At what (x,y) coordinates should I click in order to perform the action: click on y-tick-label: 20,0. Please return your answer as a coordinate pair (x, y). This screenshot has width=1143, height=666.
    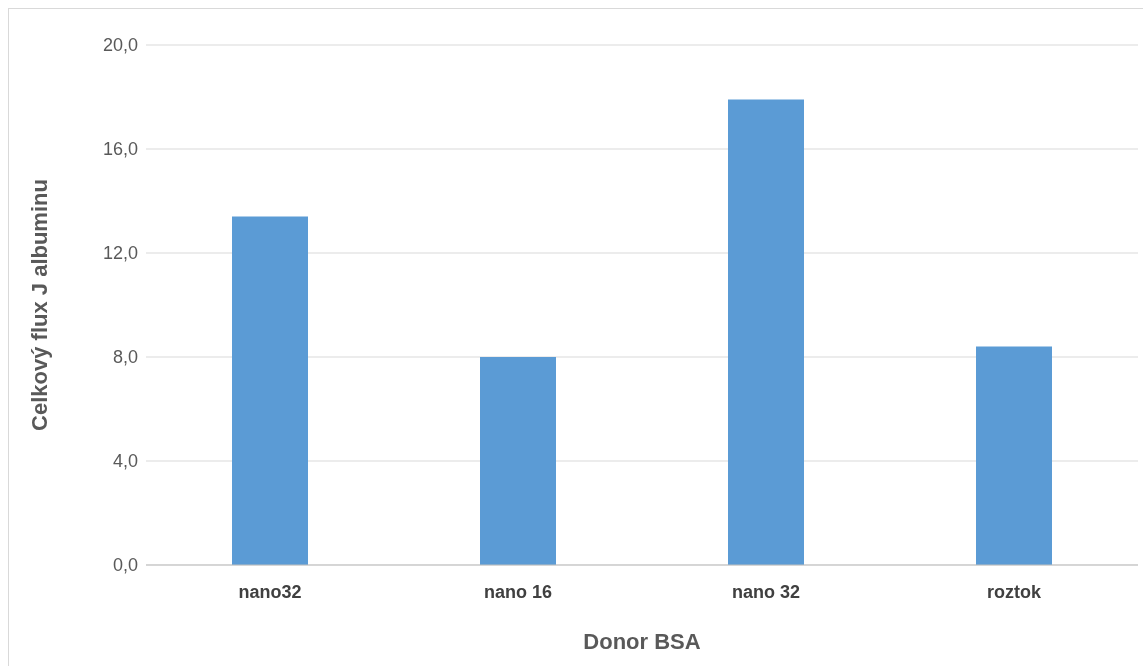
    Looking at the image, I should click on (120, 45).